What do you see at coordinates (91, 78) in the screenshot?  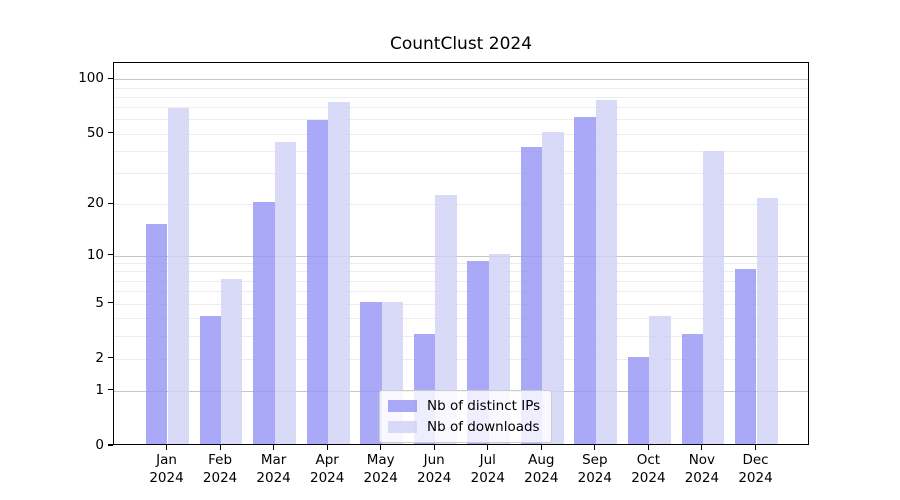 I see `y-tick-label: 100` at bounding box center [91, 78].